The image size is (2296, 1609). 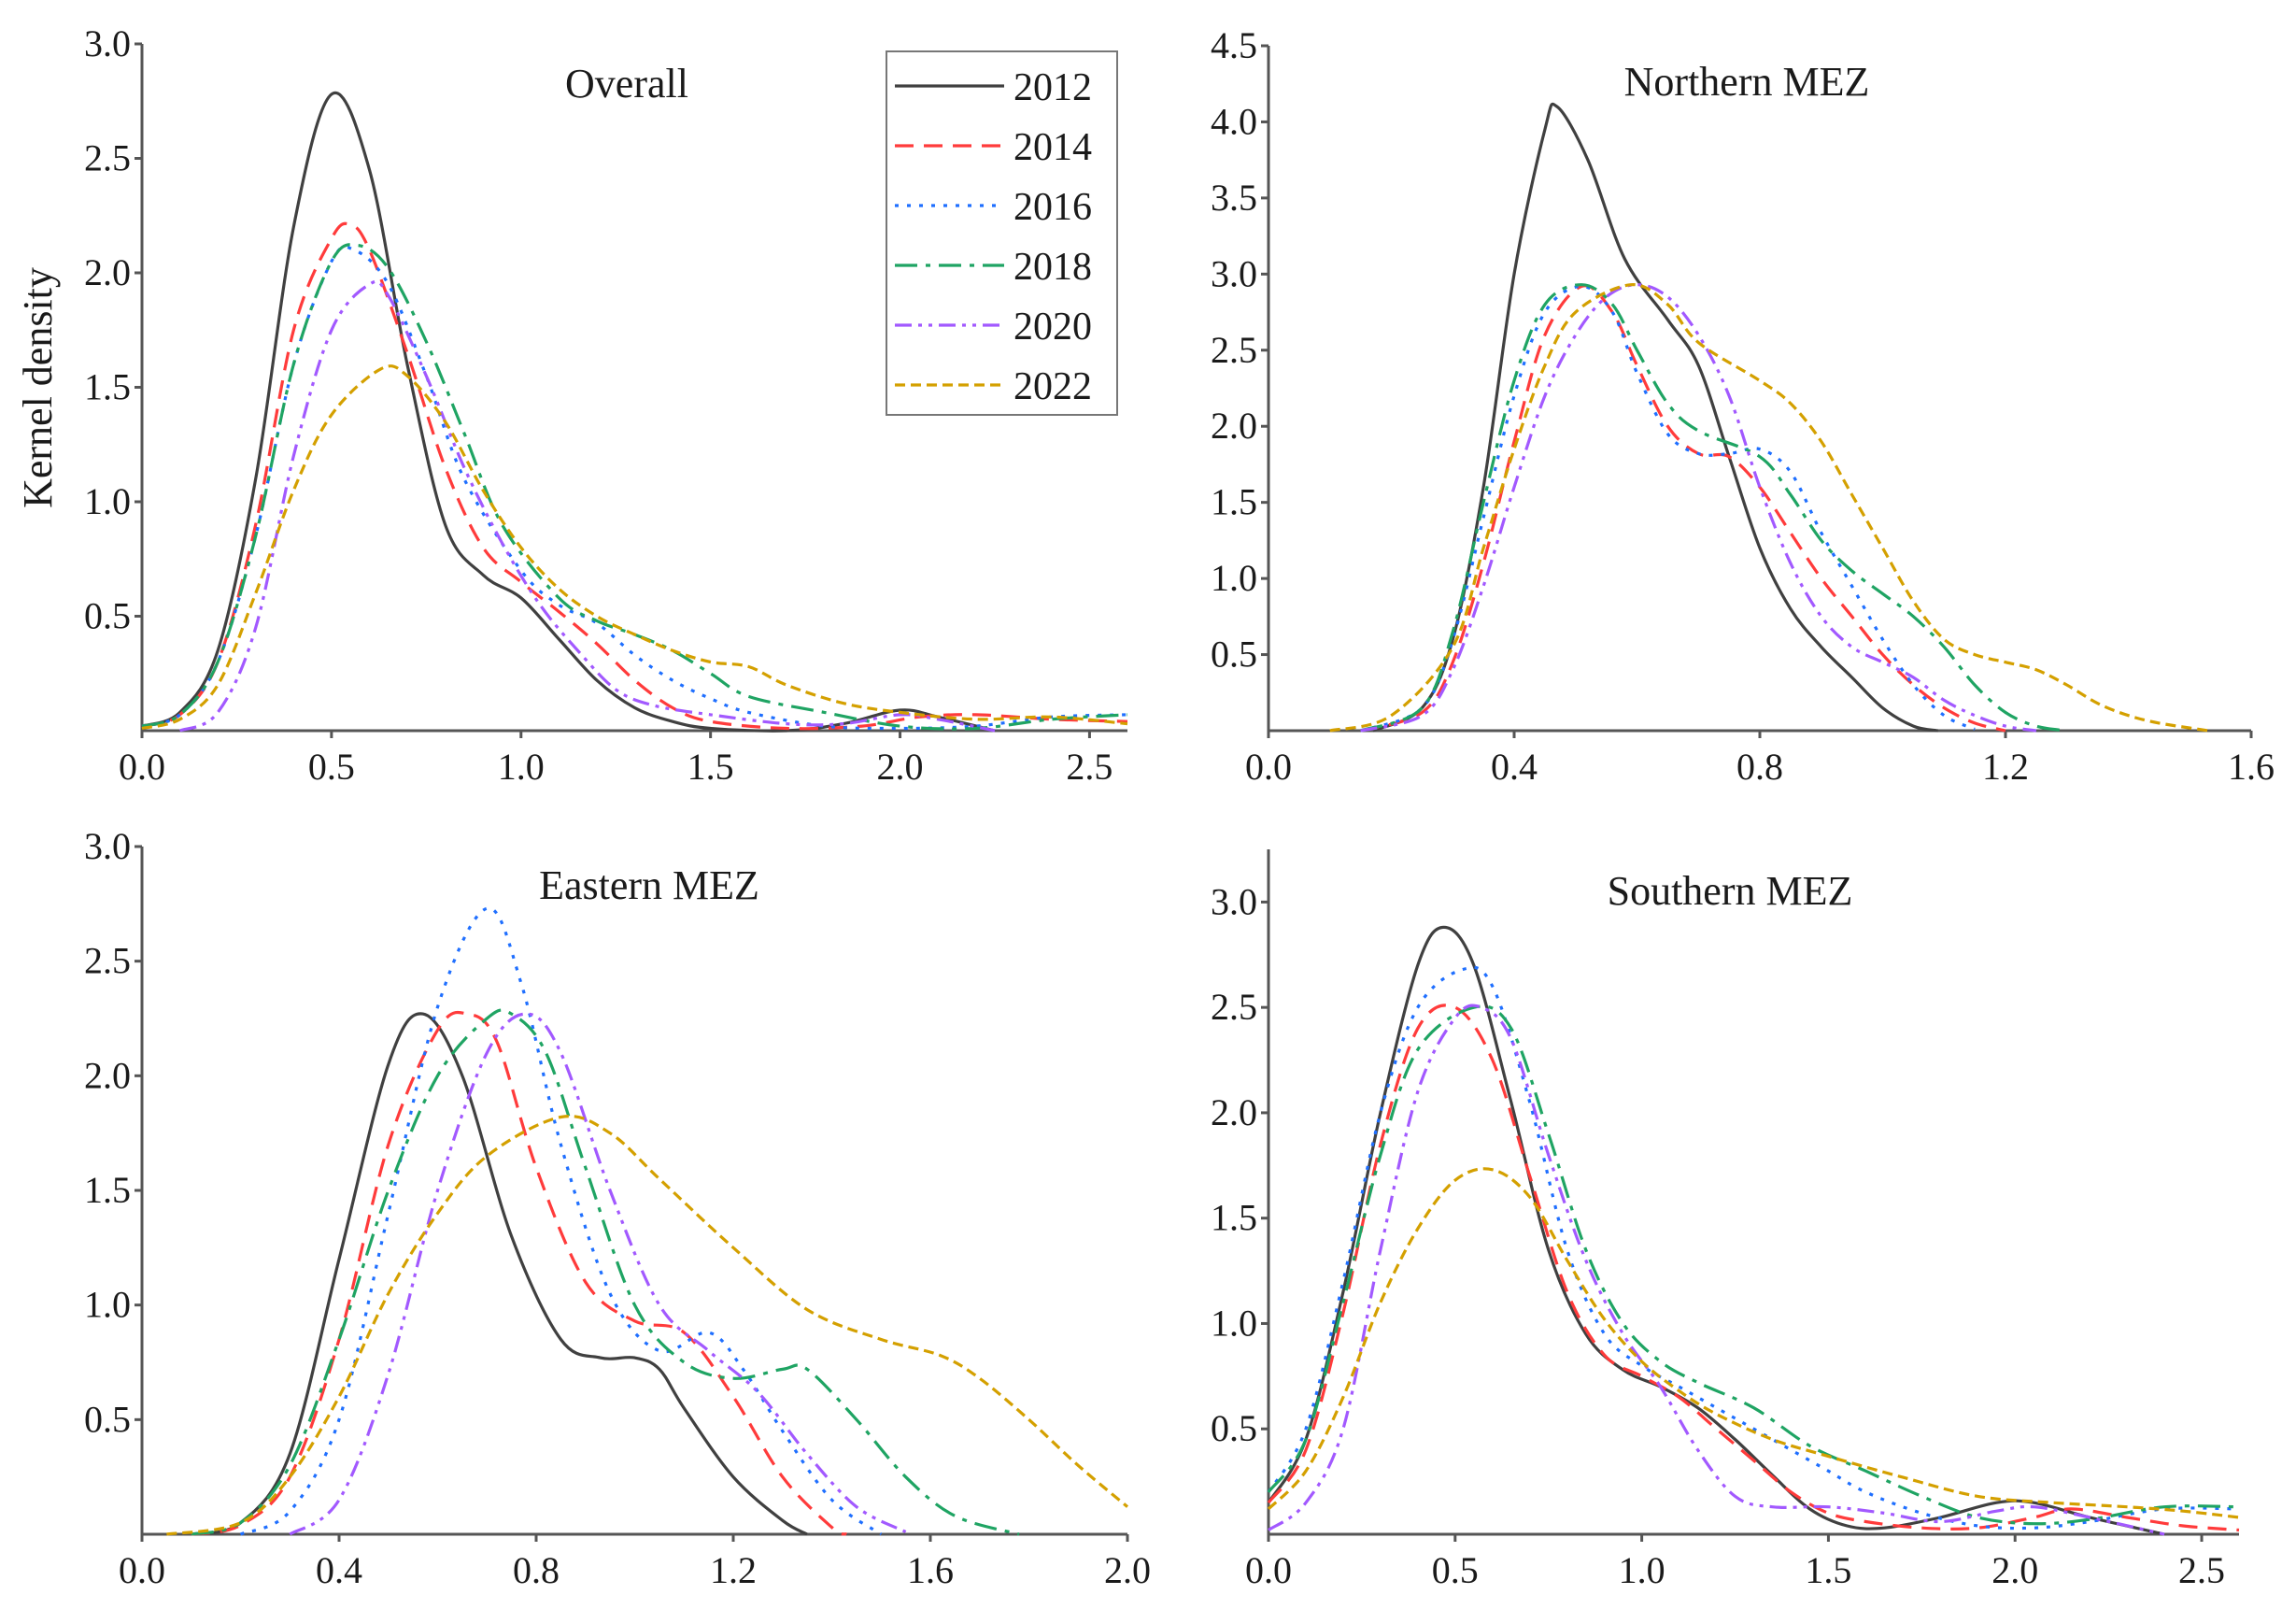 I want to click on y-tick-label: 3.5, so click(x=1234, y=198).